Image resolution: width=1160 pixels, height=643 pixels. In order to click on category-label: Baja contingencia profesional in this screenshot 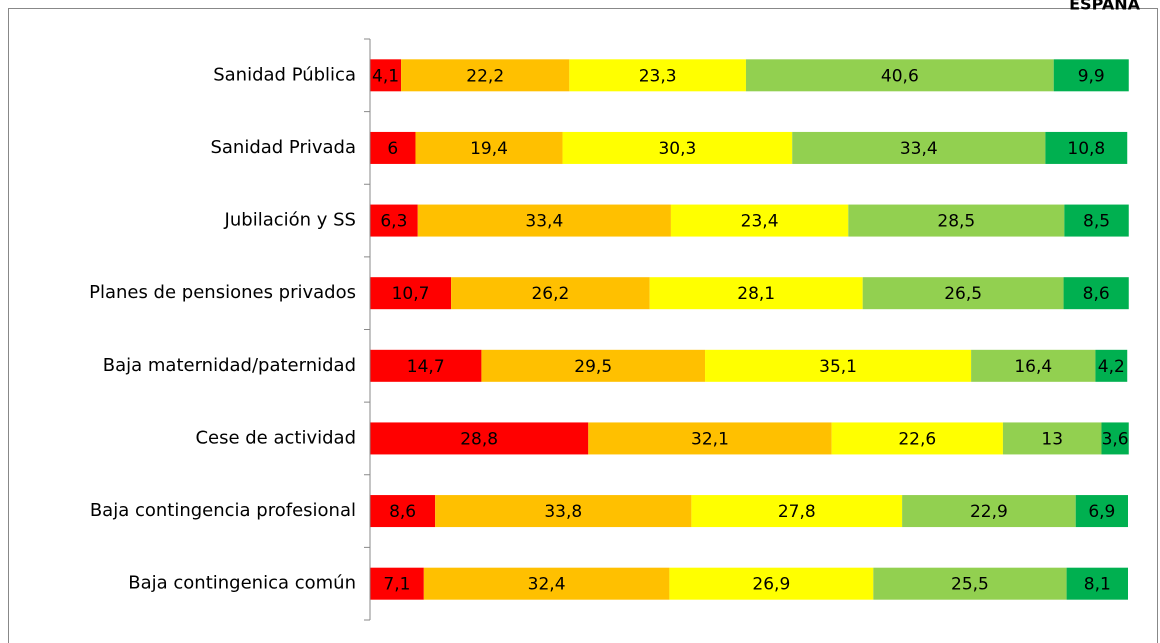, I will do `click(223, 510)`.